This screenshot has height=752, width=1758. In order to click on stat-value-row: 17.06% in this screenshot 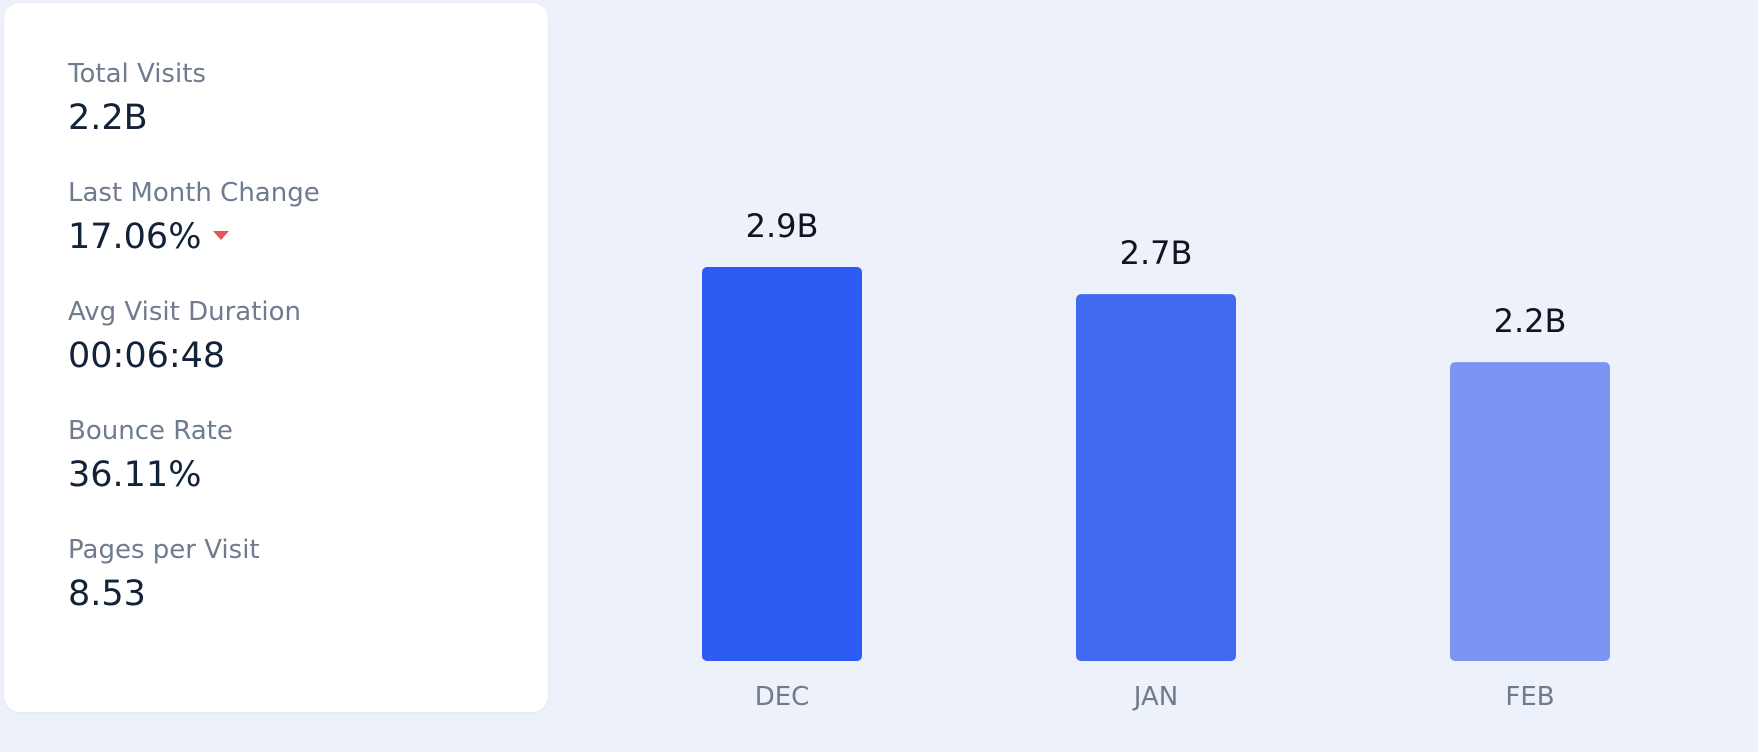, I will do `click(194, 237)`.